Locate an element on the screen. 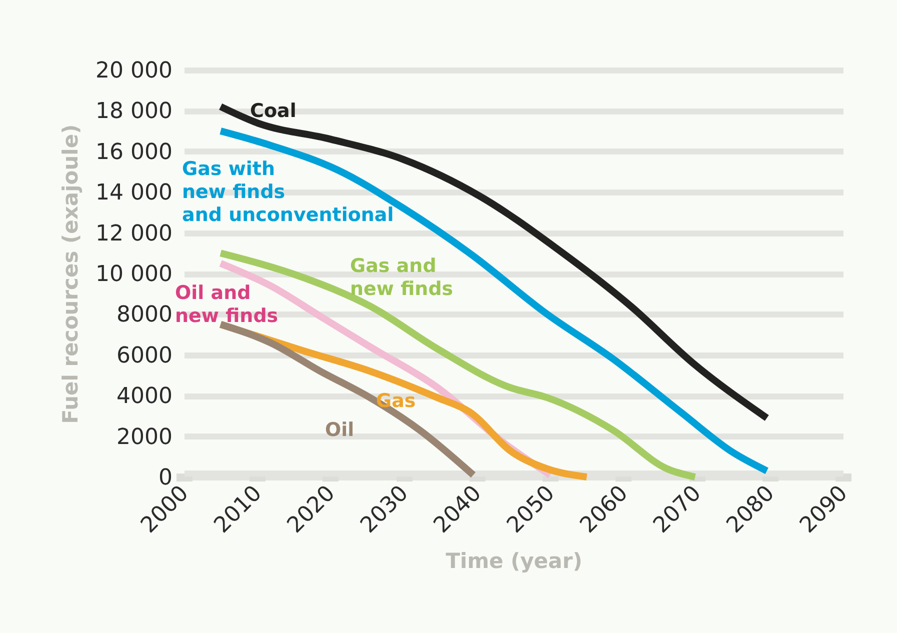 The height and width of the screenshot is (633, 897). y-tick-label: 16 000 is located at coordinates (134, 152).